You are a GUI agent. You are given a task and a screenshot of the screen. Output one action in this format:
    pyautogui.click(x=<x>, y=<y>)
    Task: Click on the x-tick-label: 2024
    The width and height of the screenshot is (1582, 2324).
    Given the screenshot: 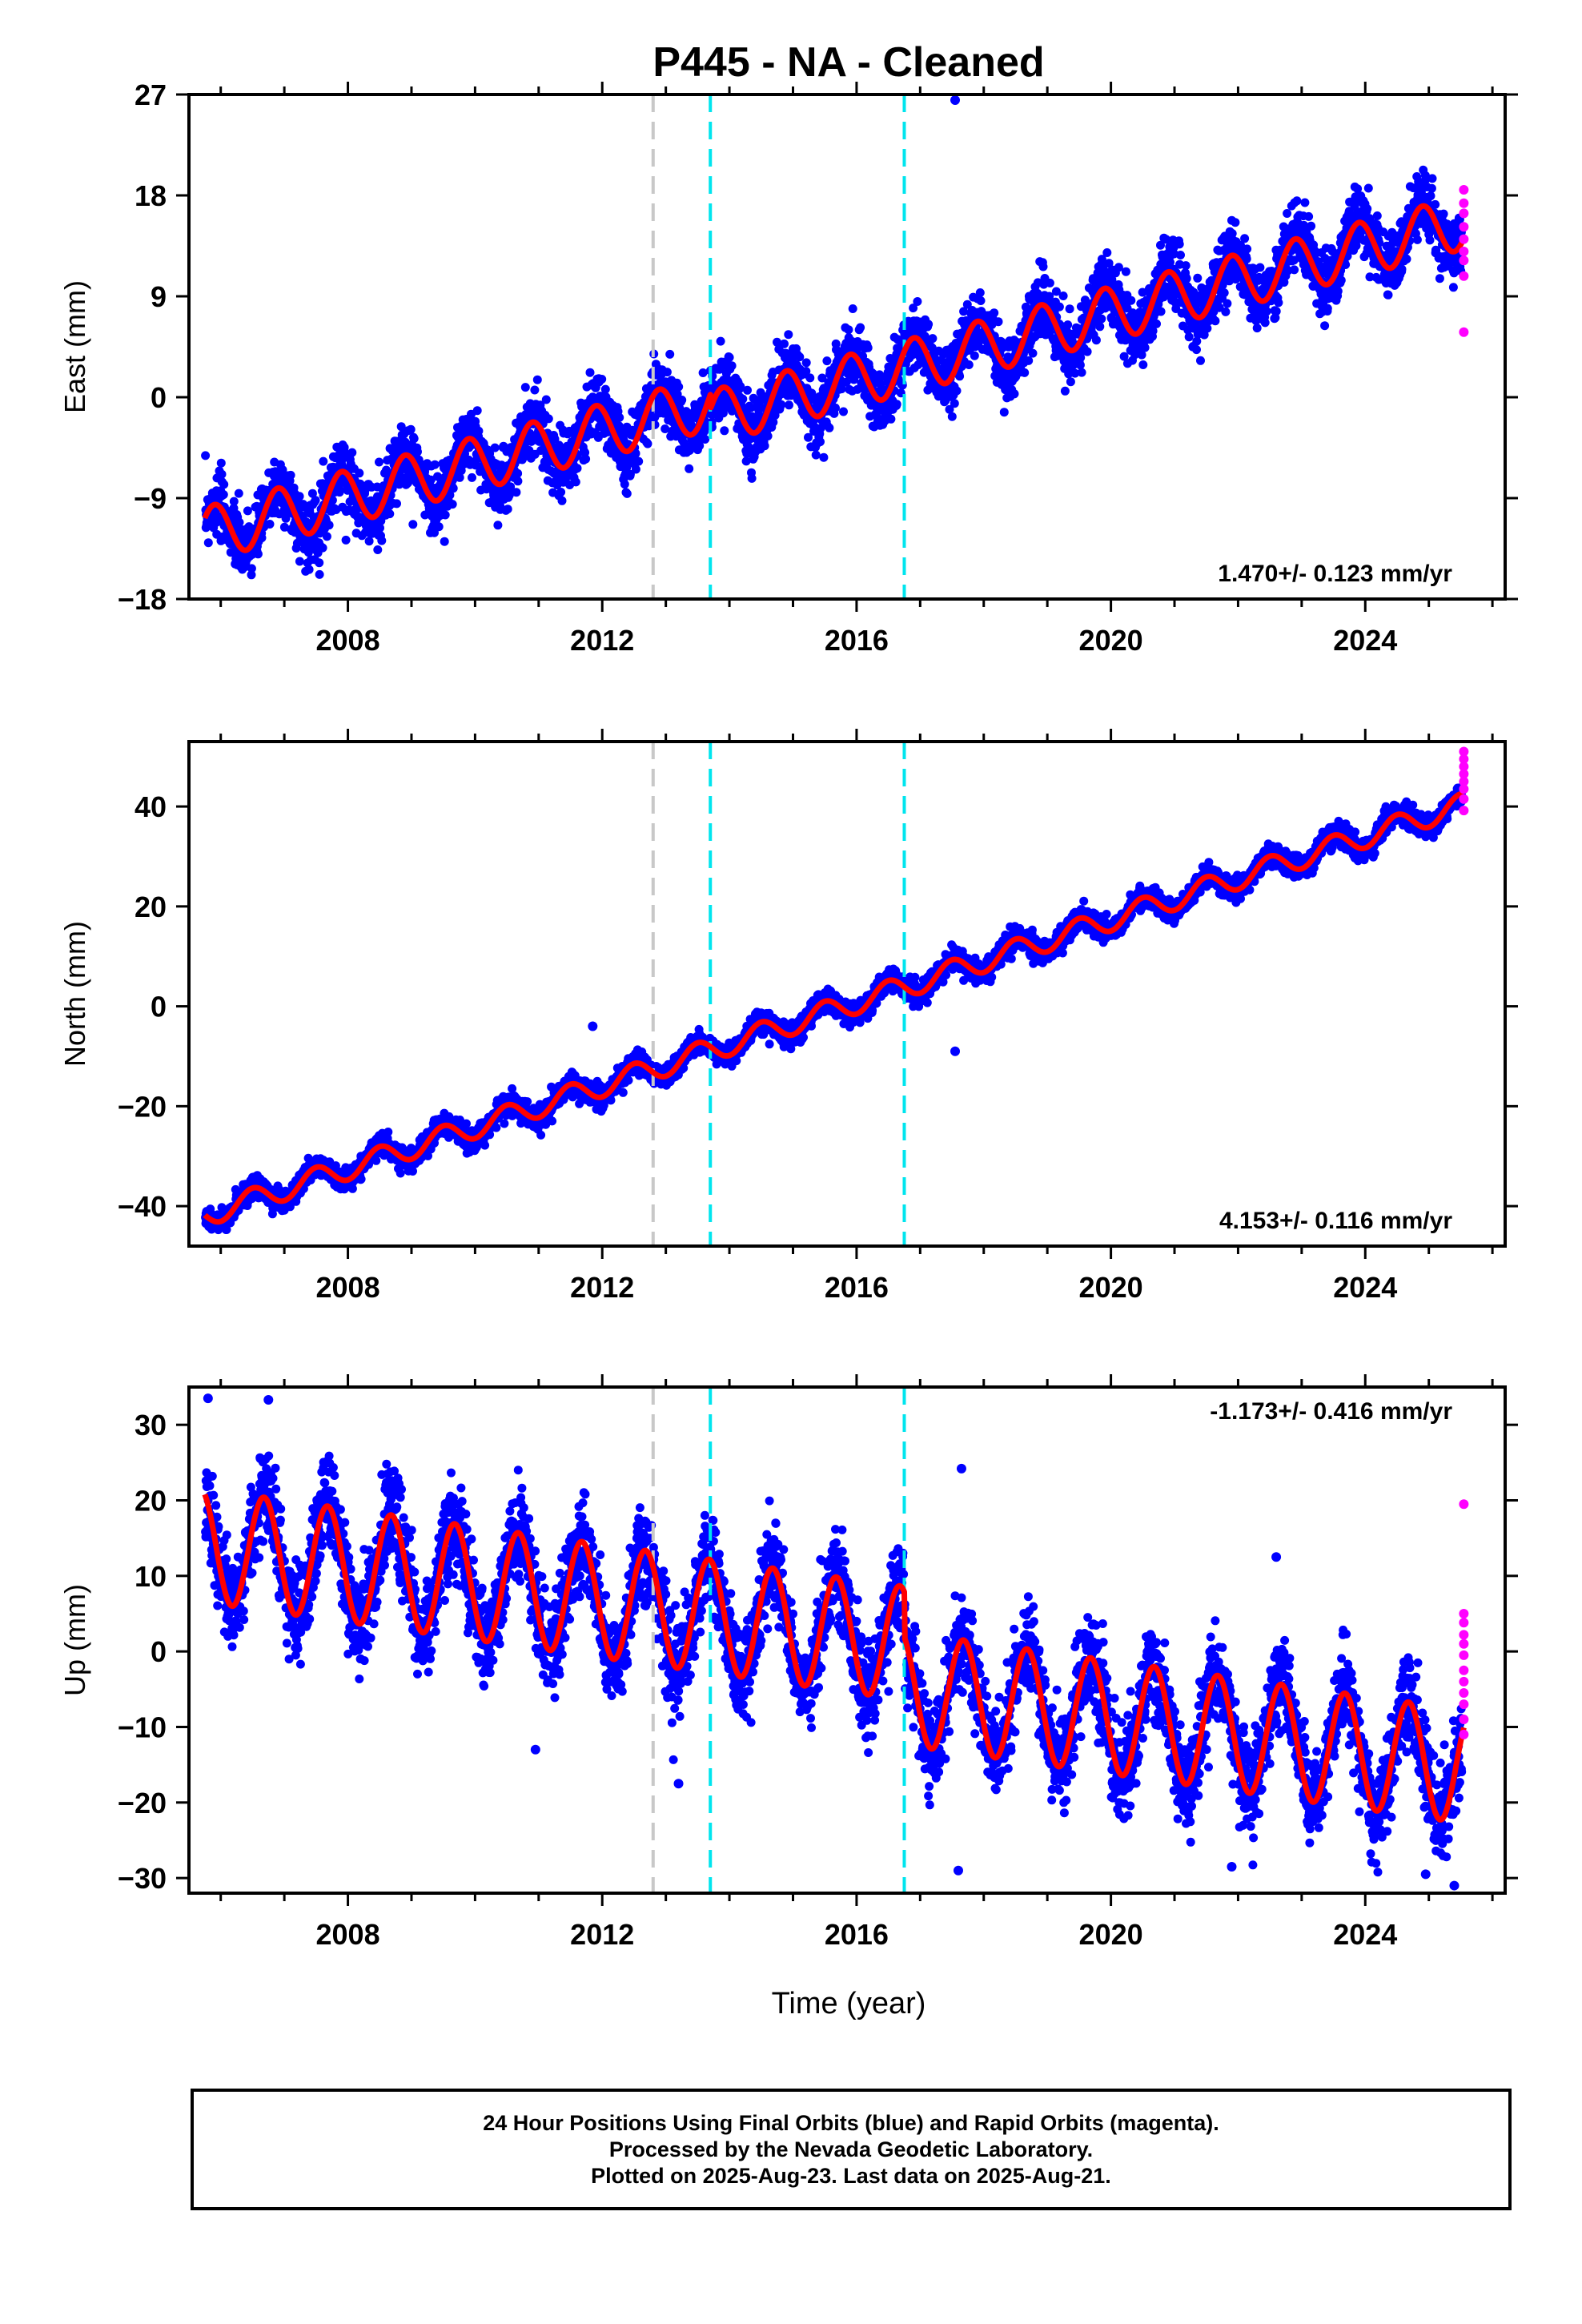 What is the action you would take?
    pyautogui.click(x=1365, y=640)
    